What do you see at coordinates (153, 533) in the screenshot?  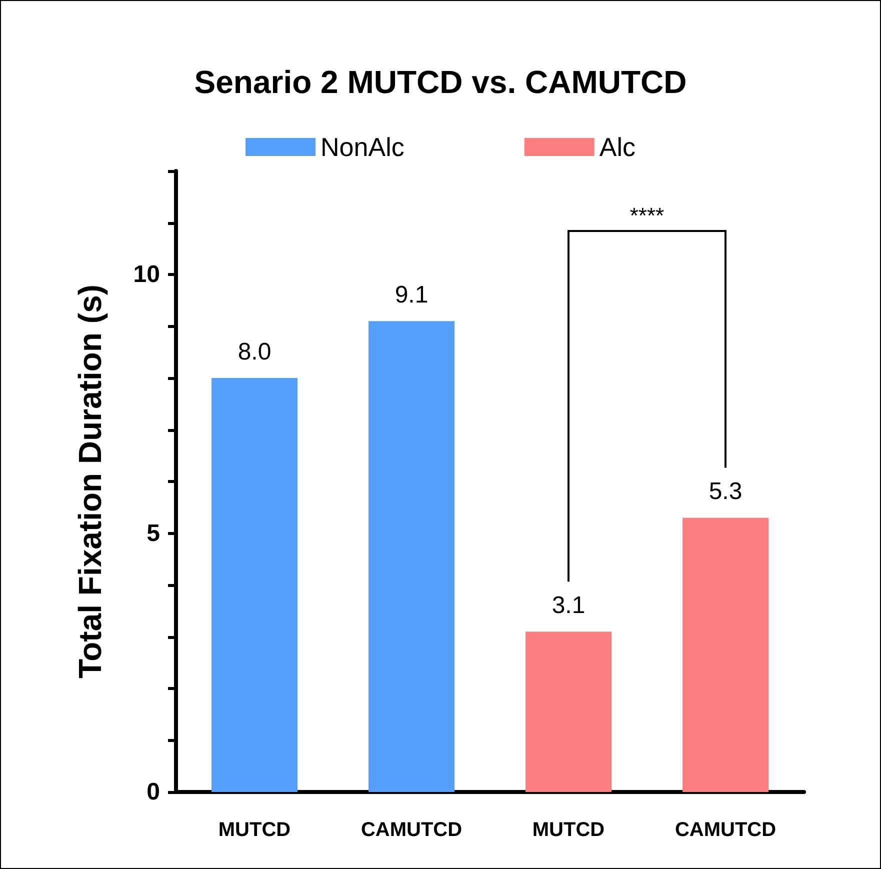 I see `y-tick-label: 5` at bounding box center [153, 533].